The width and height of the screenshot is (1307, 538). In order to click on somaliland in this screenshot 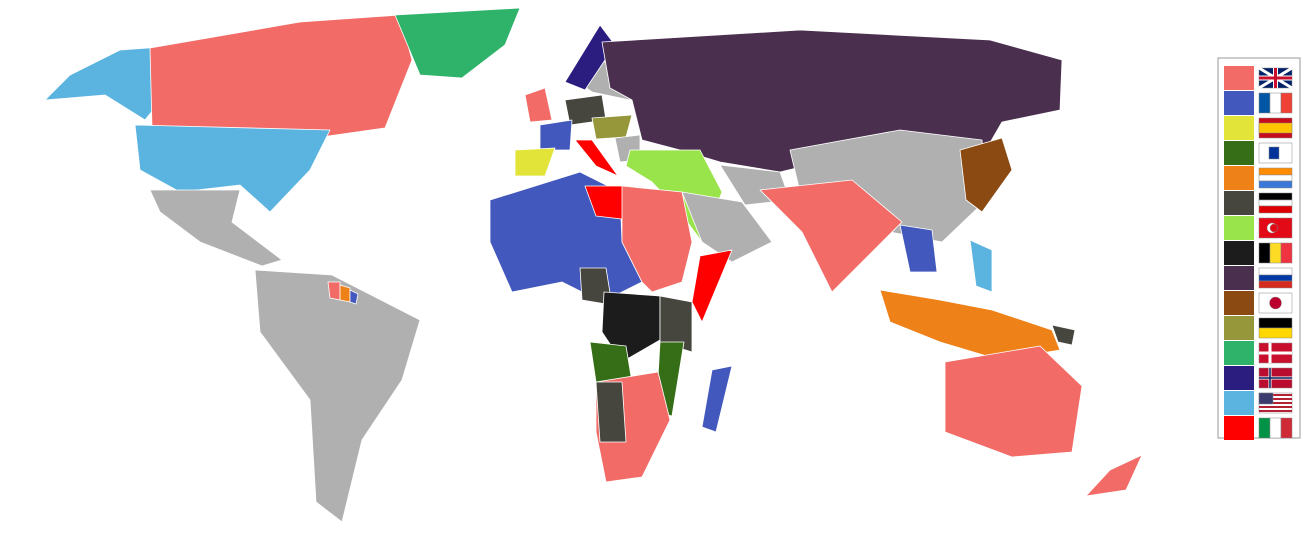, I will do `click(712, 286)`.